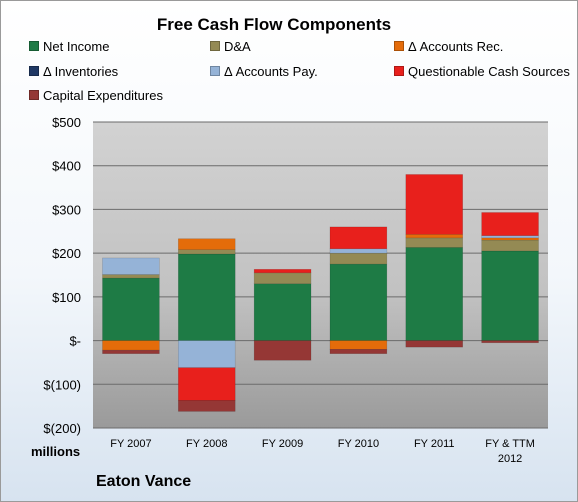  I want to click on x-tick-label: FY 2011, so click(434, 444).